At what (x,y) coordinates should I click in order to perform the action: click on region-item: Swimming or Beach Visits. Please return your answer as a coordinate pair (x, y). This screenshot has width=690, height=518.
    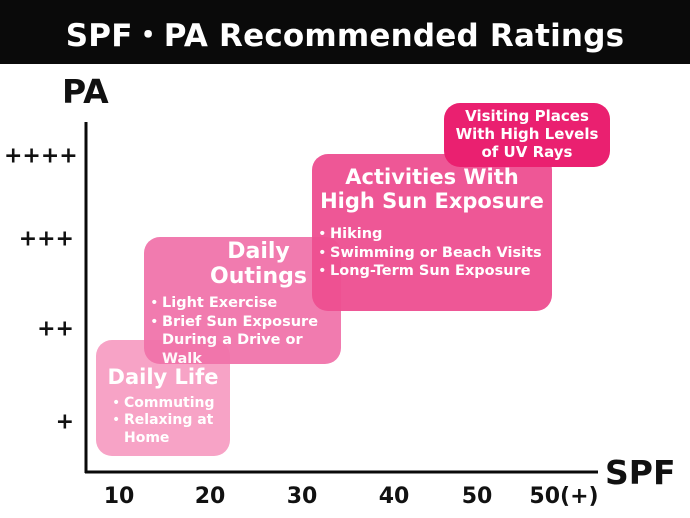
    Looking at the image, I should click on (432, 253).